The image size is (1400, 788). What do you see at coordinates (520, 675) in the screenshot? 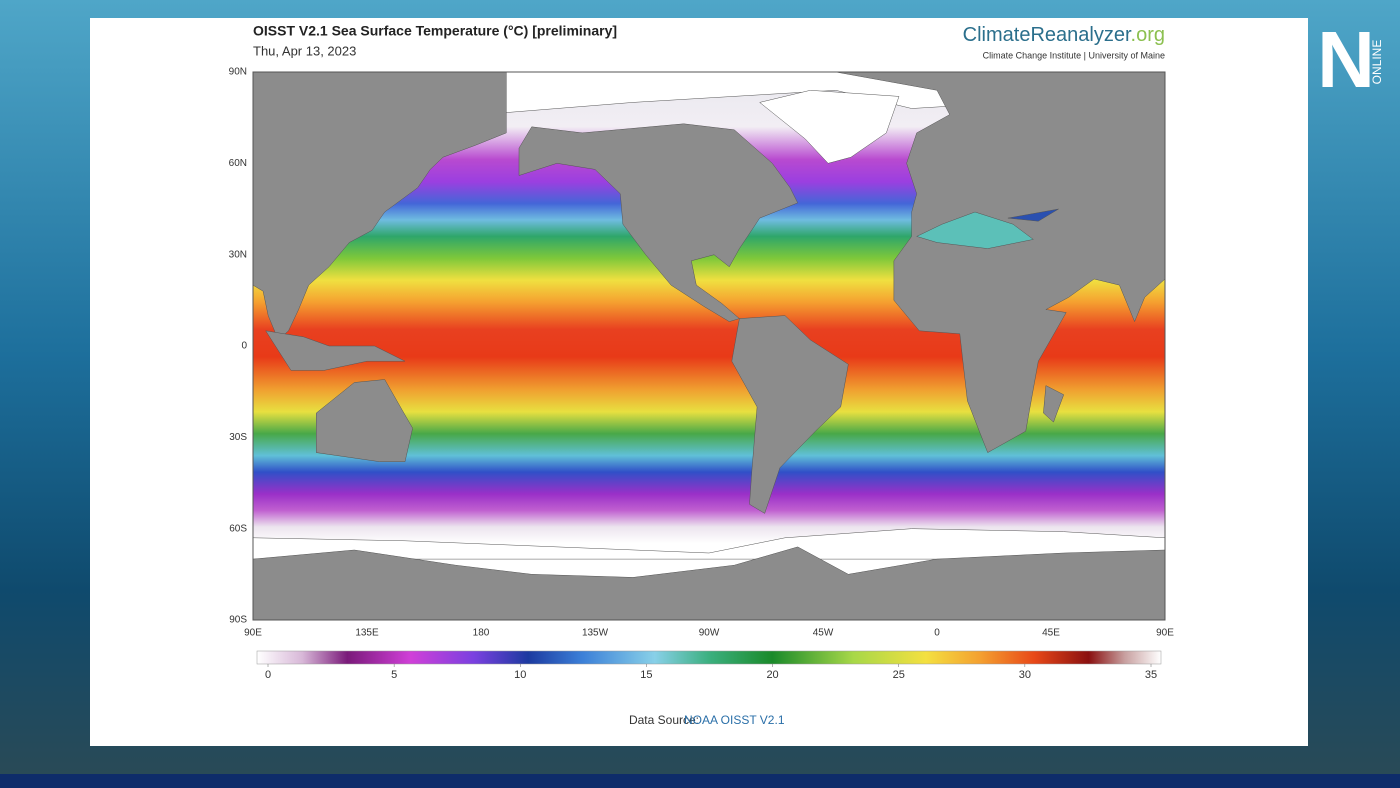
I see `colorbar-tick-label: 10` at bounding box center [520, 675].